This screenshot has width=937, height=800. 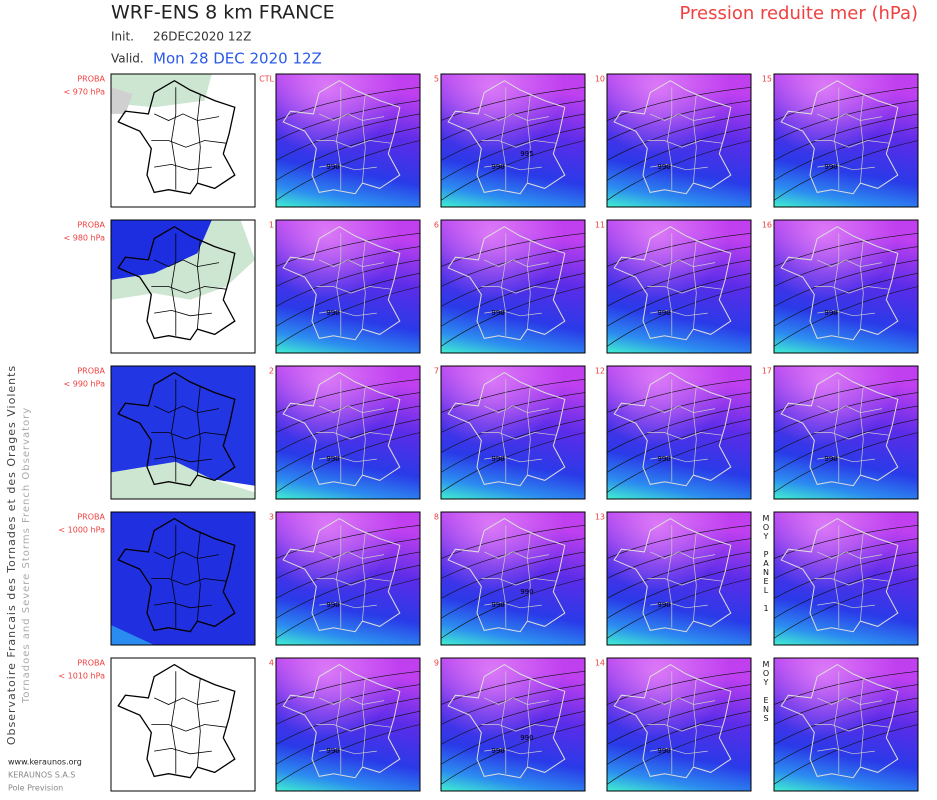 I want to click on panel-label: MOY ENS, so click(x=766, y=691).